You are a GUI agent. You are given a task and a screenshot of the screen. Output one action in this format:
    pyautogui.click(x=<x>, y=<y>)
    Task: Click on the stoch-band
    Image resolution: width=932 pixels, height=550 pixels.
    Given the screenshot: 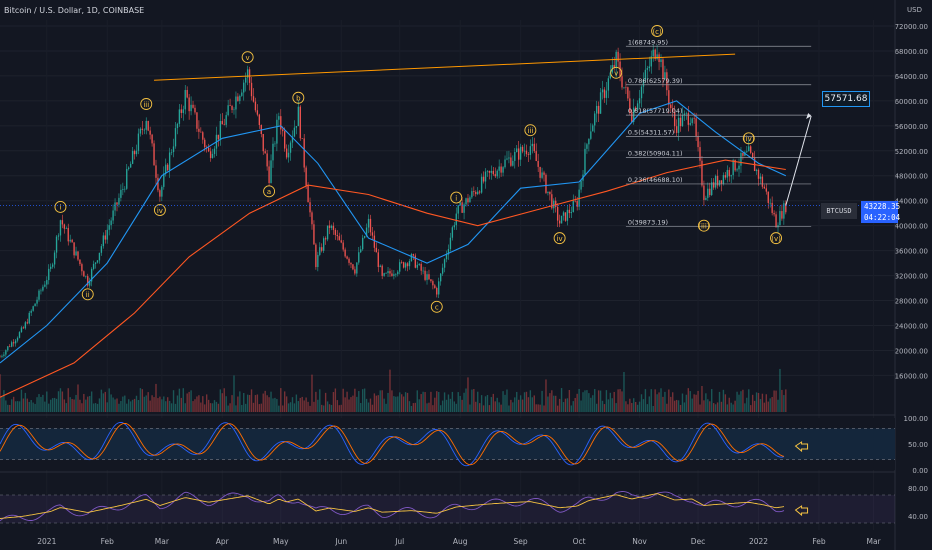 What is the action you would take?
    pyautogui.click(x=447, y=444)
    